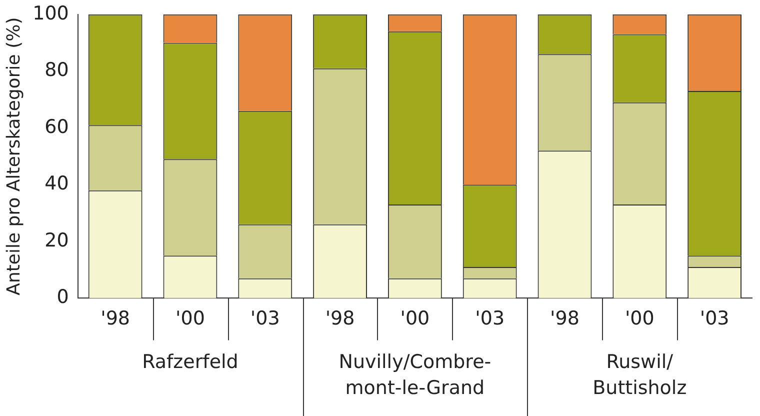 The image size is (760, 416). Describe the element at coordinates (56, 183) in the screenshot. I see `y-tick-label: 40` at that location.